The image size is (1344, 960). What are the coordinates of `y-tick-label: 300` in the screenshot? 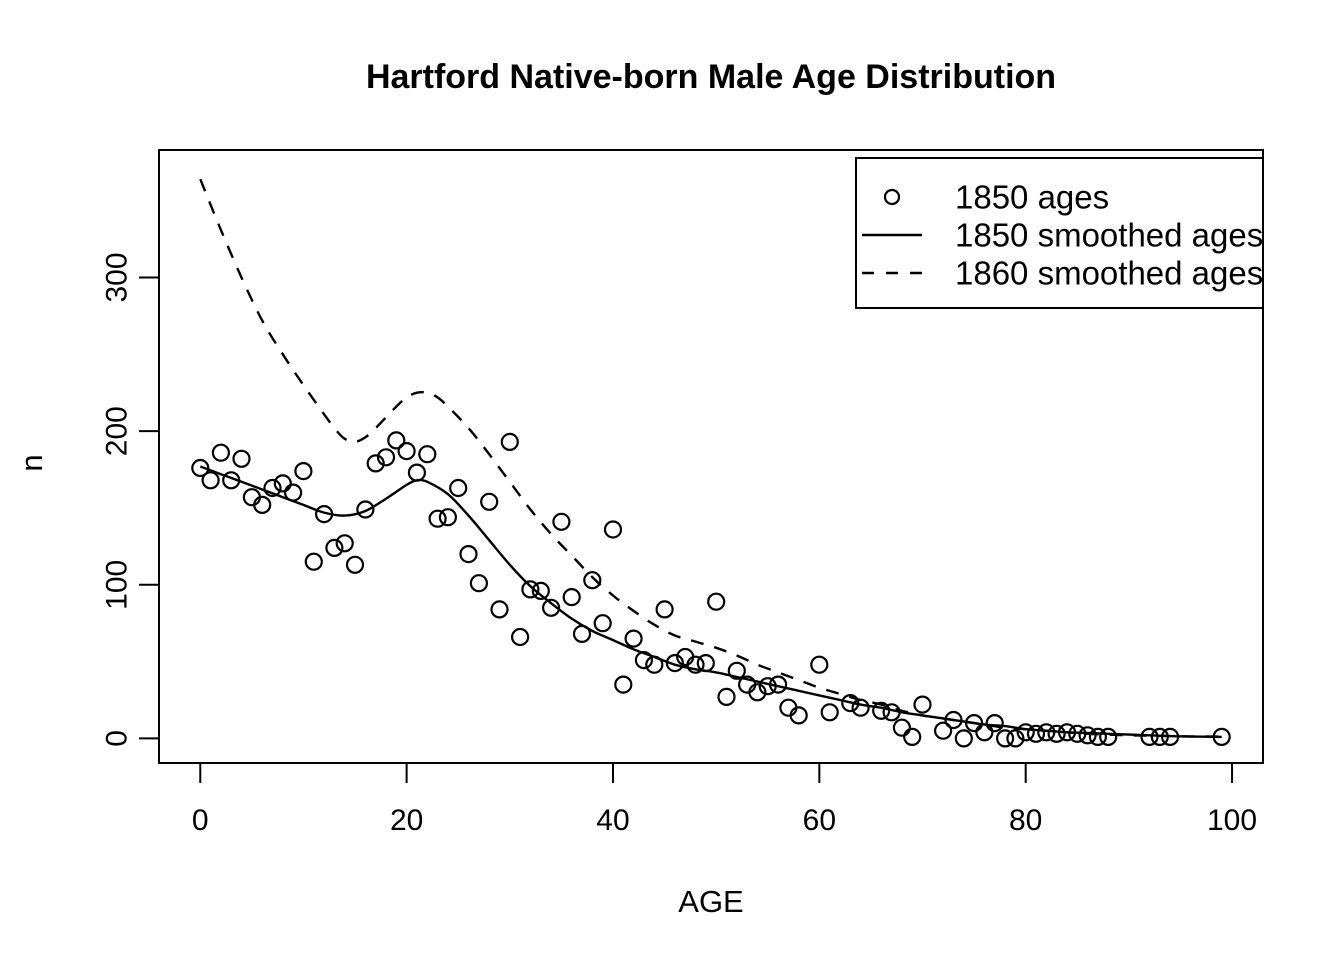 It's located at (117, 277).